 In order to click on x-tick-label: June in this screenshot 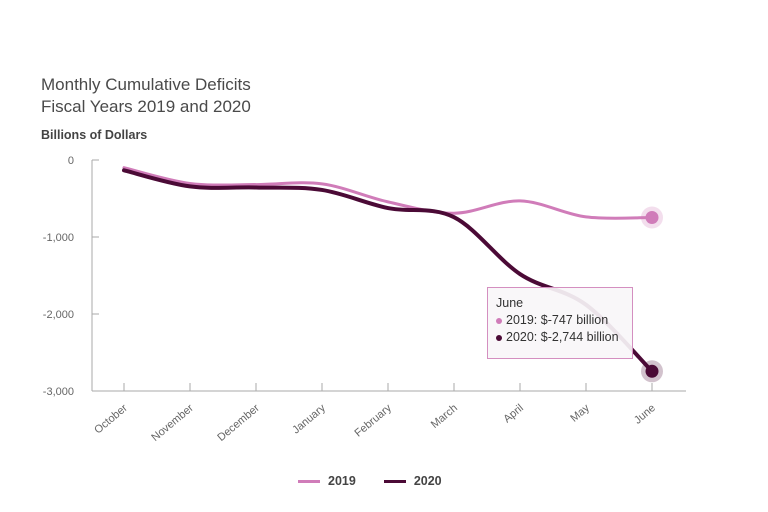, I will do `click(645, 414)`.